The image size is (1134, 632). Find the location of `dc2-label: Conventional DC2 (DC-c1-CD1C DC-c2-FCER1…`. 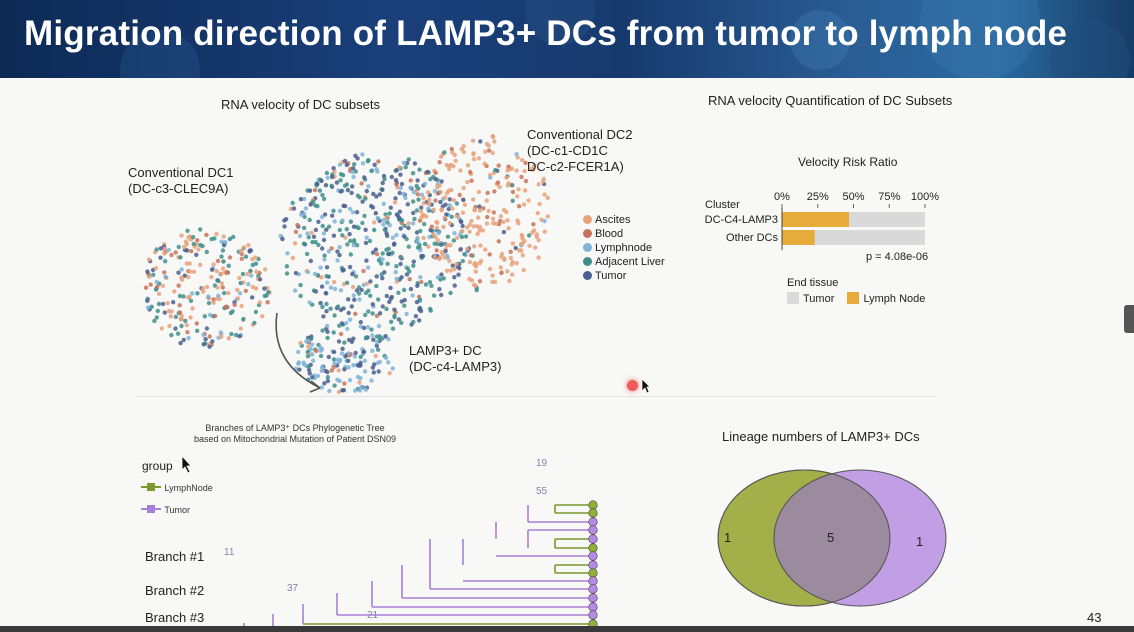

dc2-label: Conventional DC2 (DC-c1-CD1C DC-c2-FCER1… is located at coordinates (580, 150).